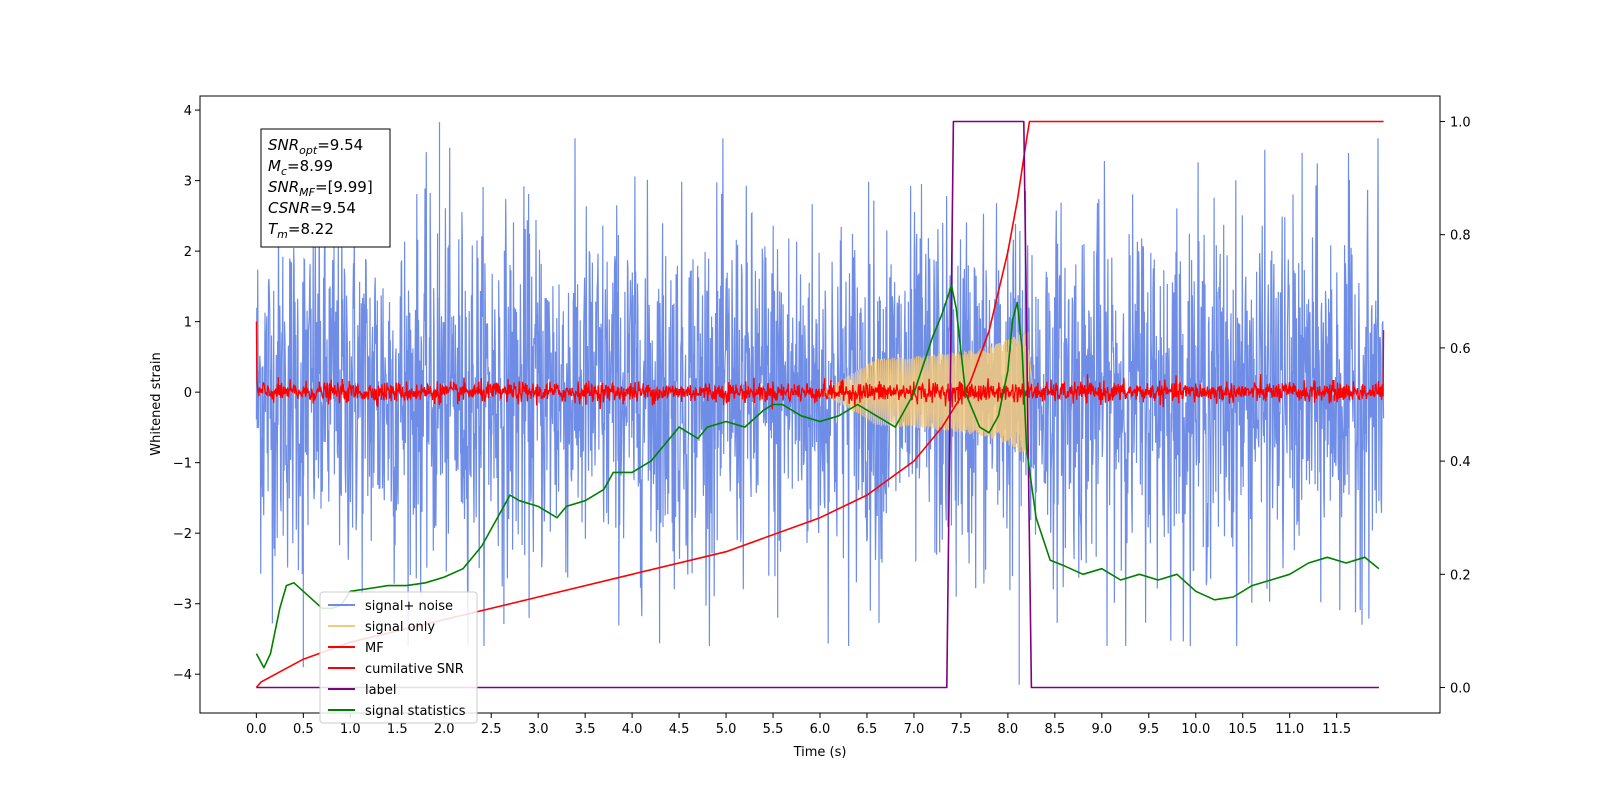 The image size is (1600, 800). I want to click on y-tick-label: 1, so click(188, 323).